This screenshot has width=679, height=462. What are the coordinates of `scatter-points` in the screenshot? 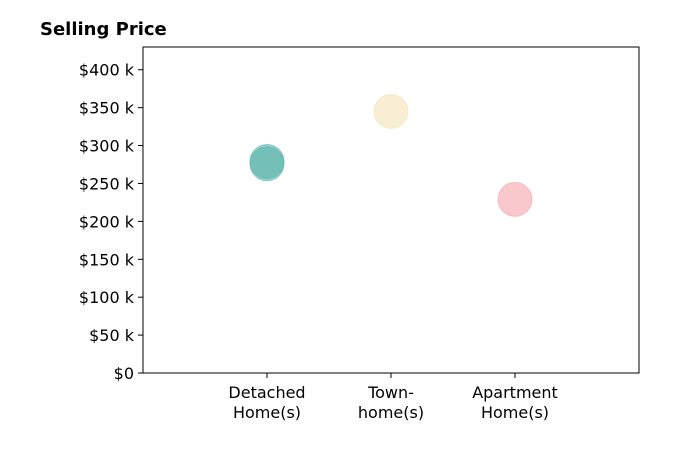 It's located at (391, 155).